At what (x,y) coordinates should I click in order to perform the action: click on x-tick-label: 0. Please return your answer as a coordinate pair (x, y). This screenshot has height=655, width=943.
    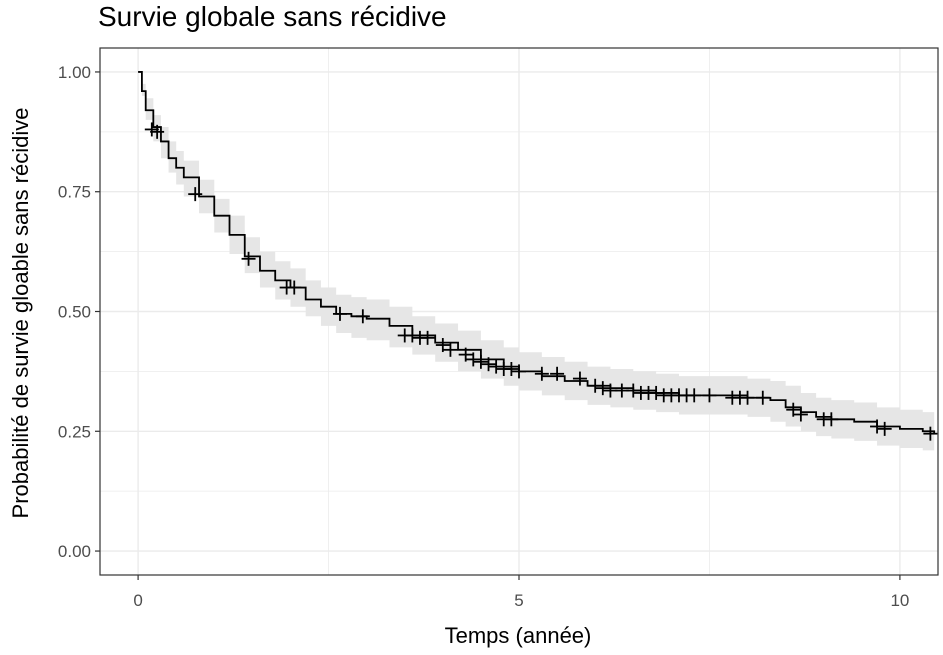
    Looking at the image, I should click on (137, 600).